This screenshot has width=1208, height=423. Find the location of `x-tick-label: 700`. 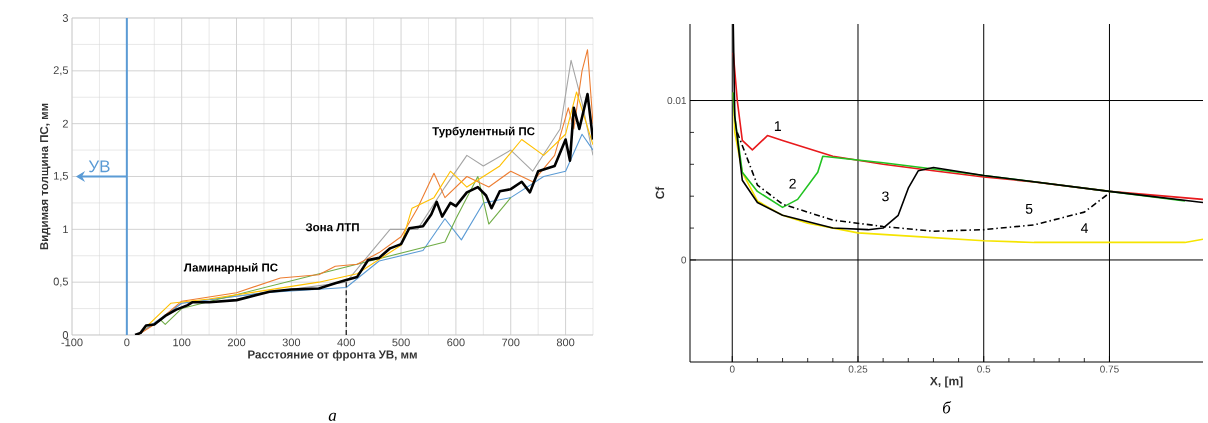

x-tick-label: 700 is located at coordinates (511, 342).